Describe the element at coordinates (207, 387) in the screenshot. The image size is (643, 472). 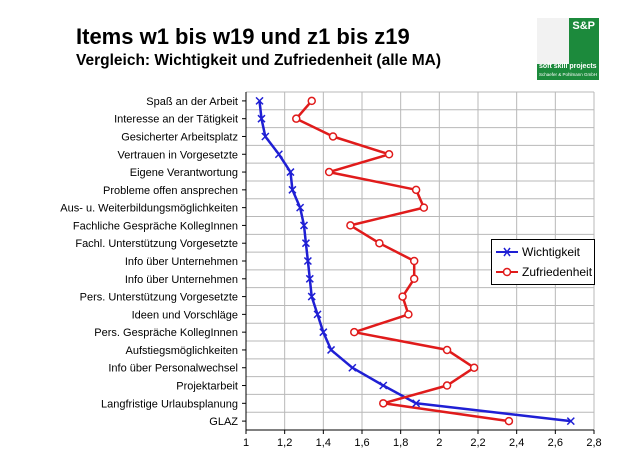
I see `category-label: Projektarbeit` at that location.